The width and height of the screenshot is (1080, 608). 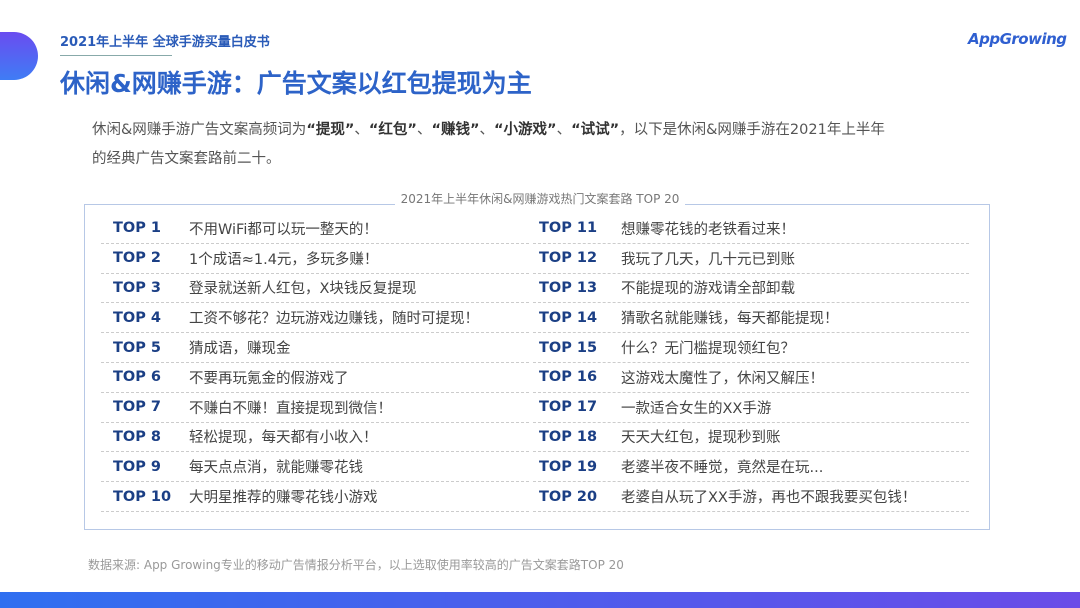 I want to click on table-row: TOP 17 一款适合女生的XX手游, so click(x=751, y=408).